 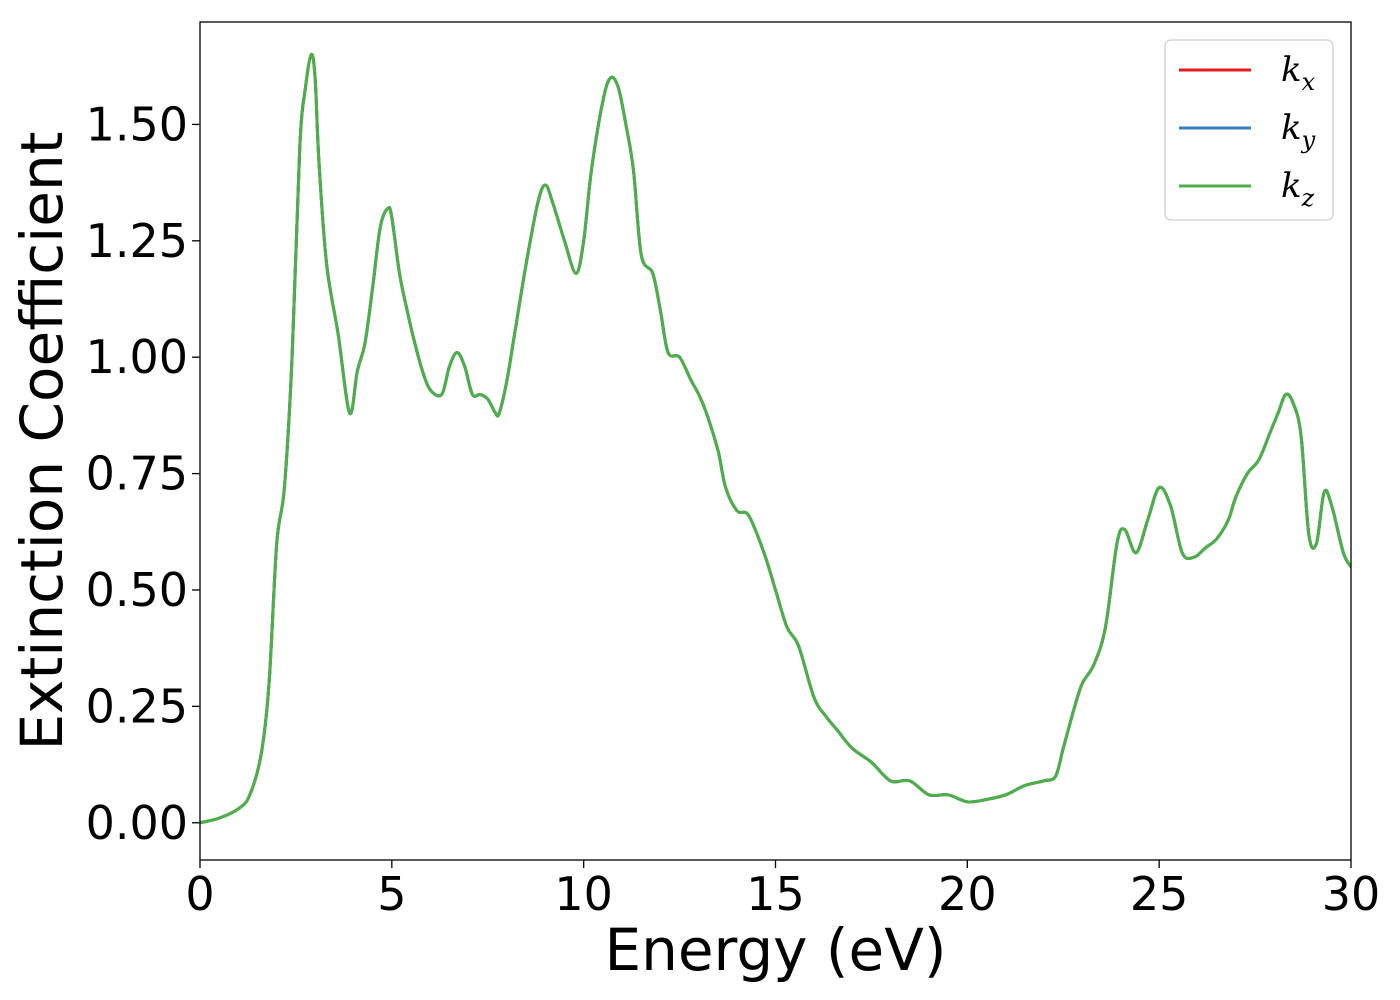 I want to click on x-tick-label: 25, so click(x=1159, y=894).